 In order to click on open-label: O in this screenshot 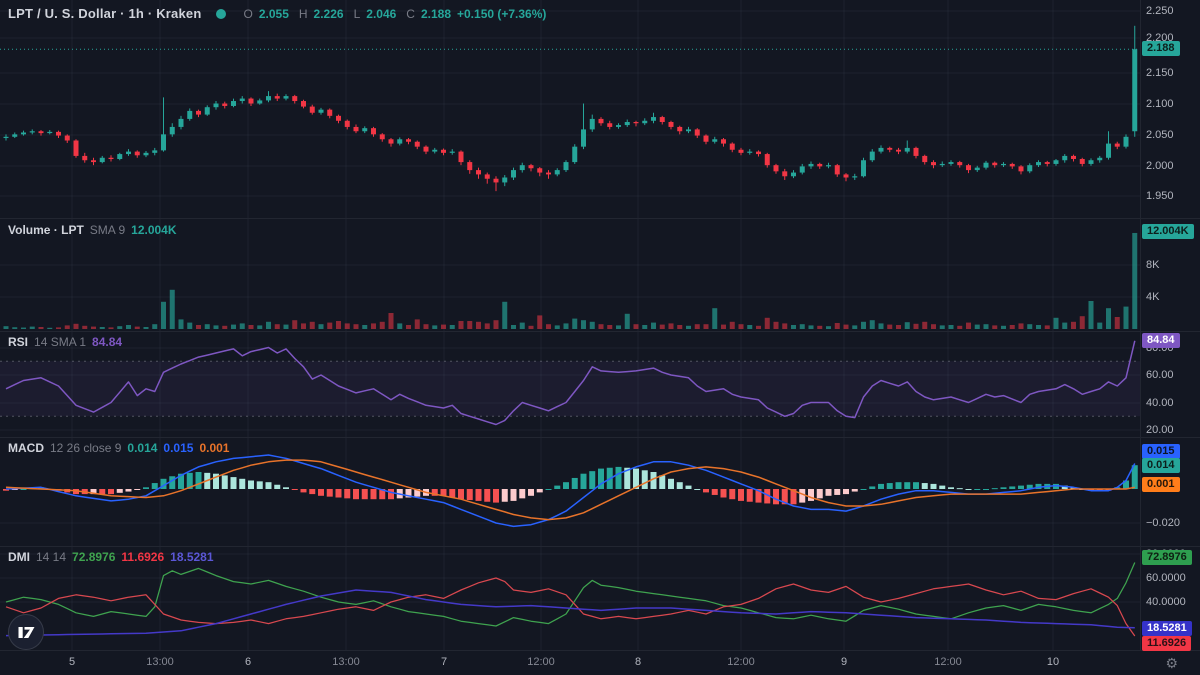, I will do `click(248, 13)`.